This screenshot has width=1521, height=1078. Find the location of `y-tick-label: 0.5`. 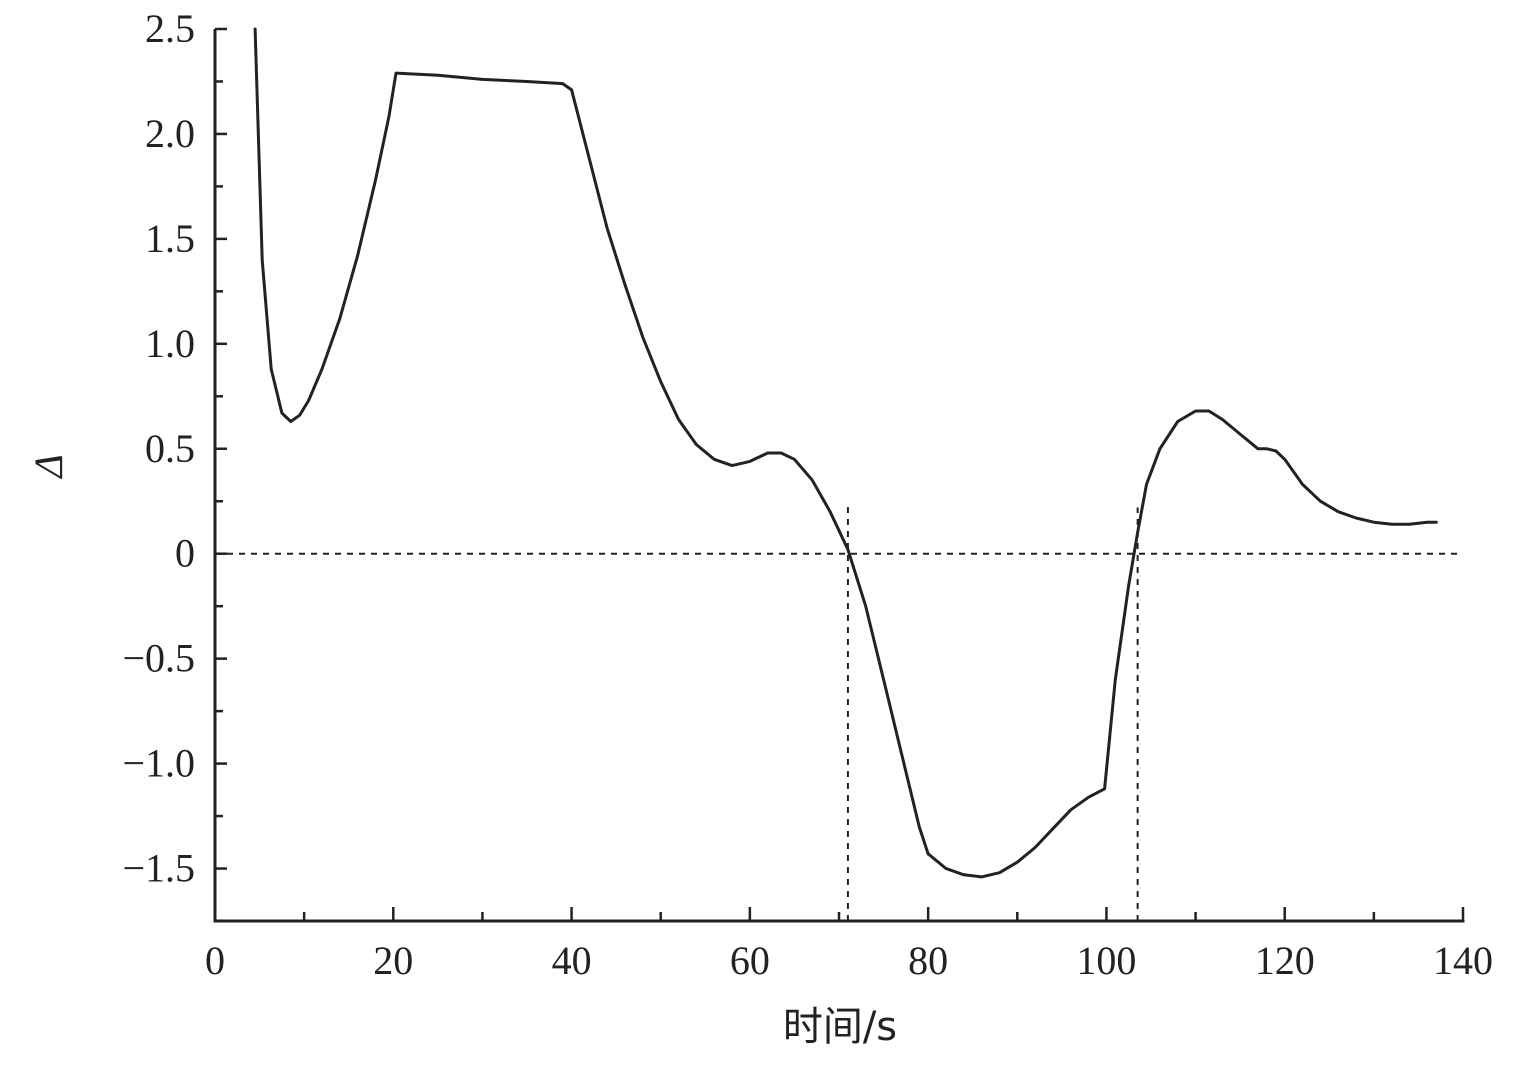

y-tick-label: 0.5 is located at coordinates (170, 448).